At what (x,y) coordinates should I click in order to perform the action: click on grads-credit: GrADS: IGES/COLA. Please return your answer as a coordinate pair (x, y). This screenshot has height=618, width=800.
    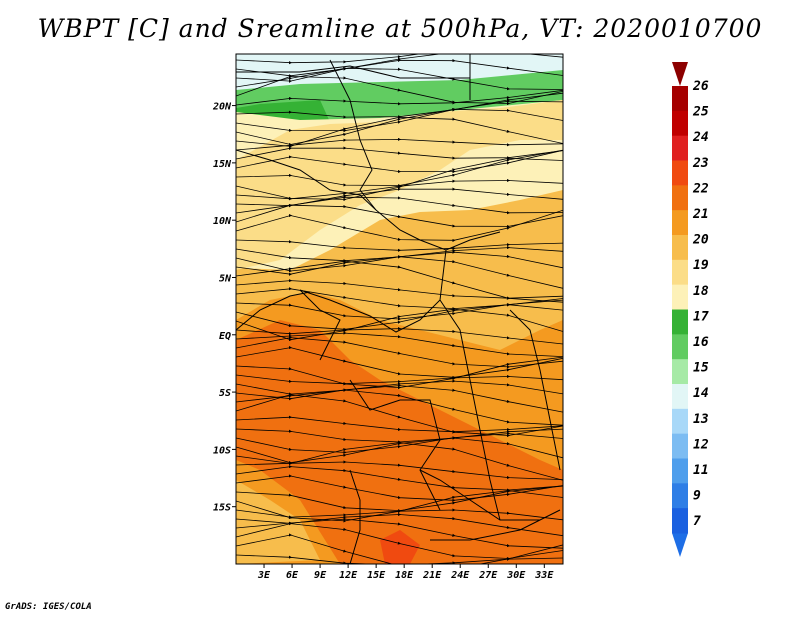
    Looking at the image, I should click on (48, 607).